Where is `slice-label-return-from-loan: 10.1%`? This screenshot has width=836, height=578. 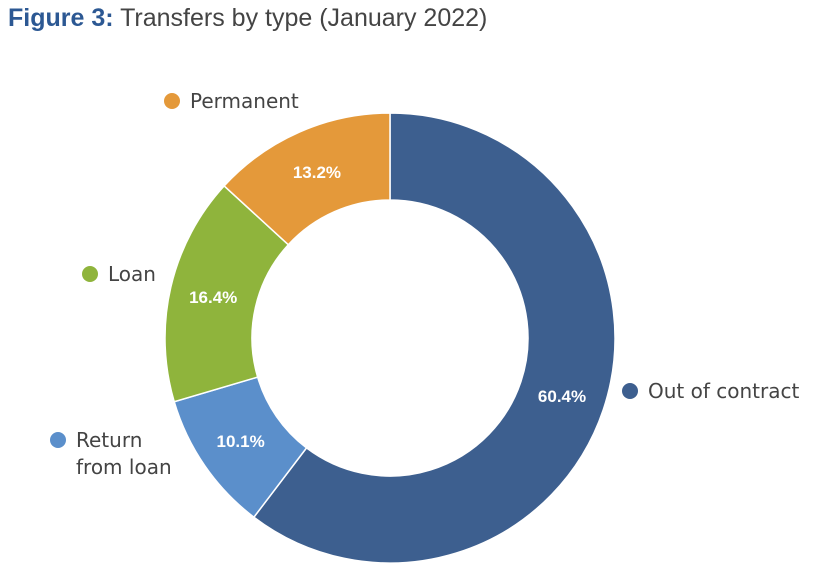
slice-label-return-from-loan: 10.1% is located at coordinates (241, 441).